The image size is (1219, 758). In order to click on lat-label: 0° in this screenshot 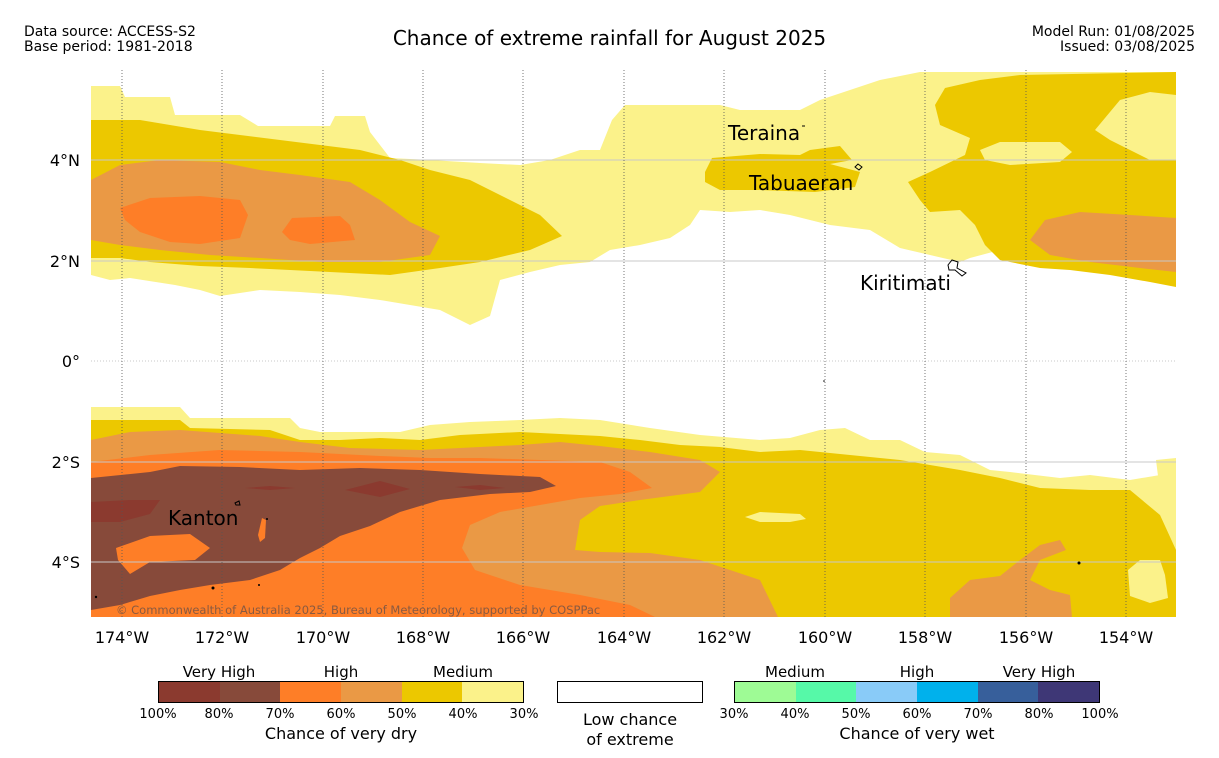, I will do `click(71, 361)`.